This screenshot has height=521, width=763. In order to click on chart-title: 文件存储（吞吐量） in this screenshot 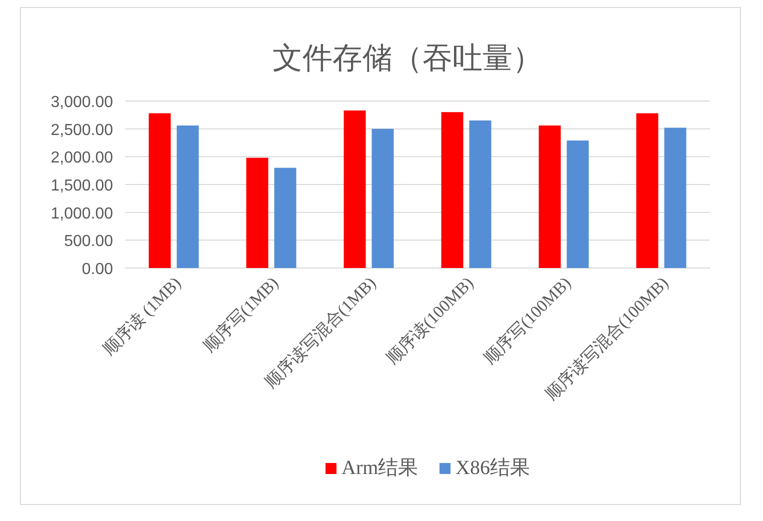, I will do `click(407, 58)`.